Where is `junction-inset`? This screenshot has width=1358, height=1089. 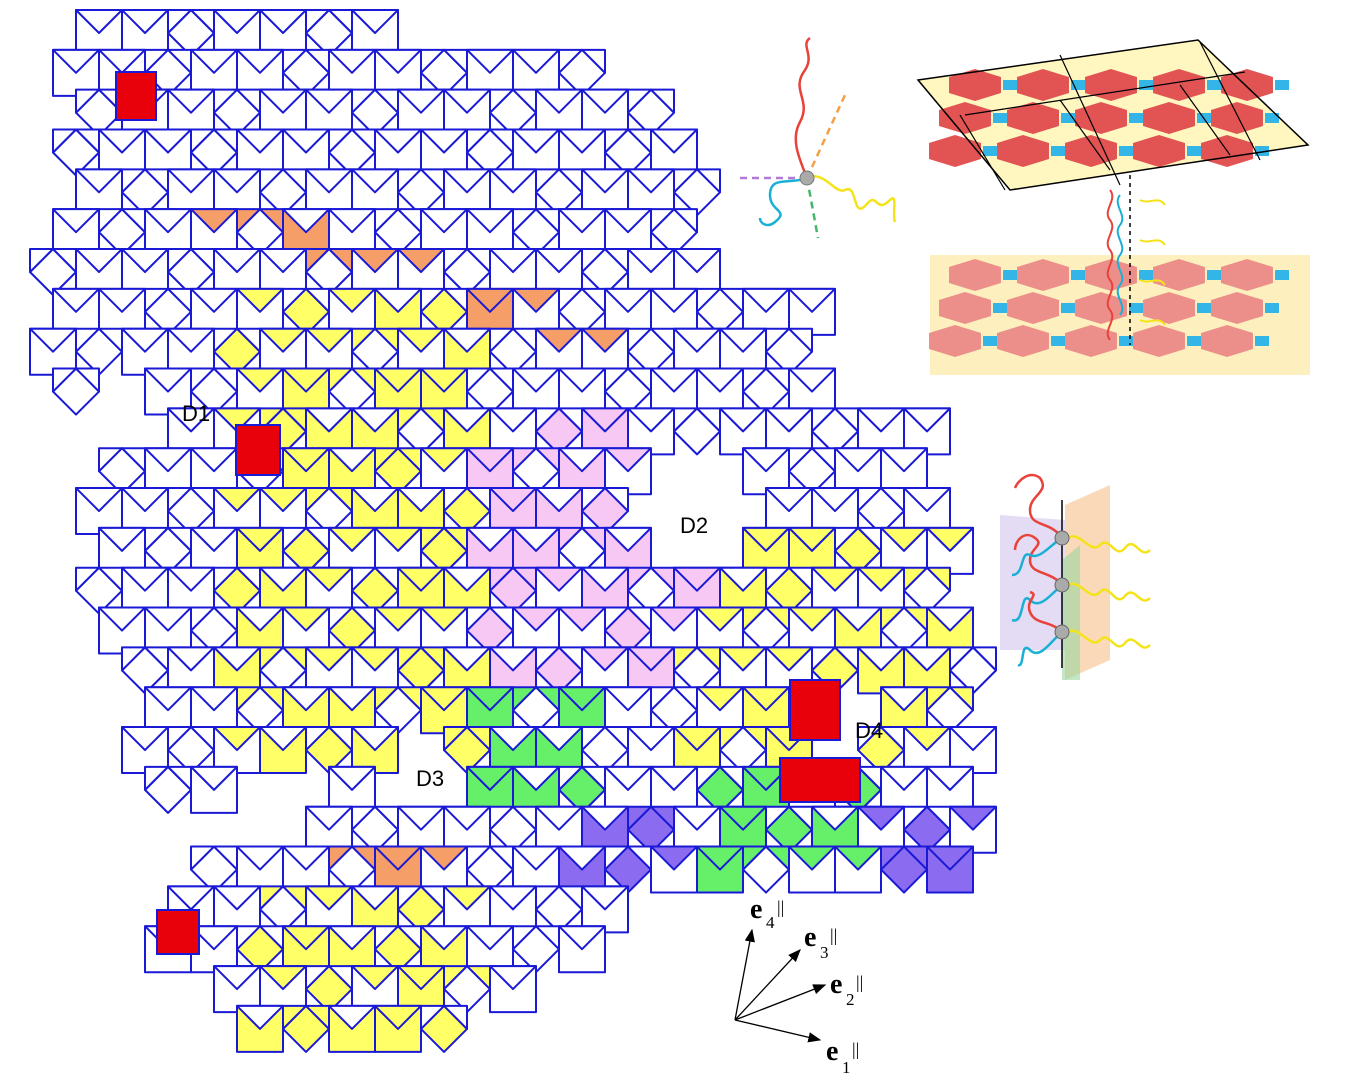 junction-inset is located at coordinates (818, 137).